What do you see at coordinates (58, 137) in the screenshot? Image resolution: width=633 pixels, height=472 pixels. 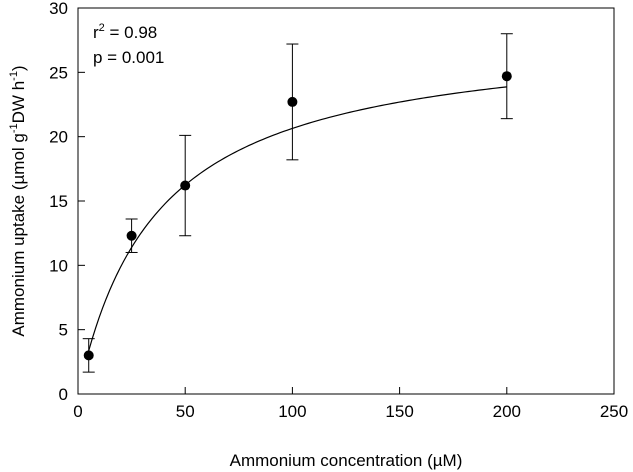 I see `y-tick-label: 20` at bounding box center [58, 137].